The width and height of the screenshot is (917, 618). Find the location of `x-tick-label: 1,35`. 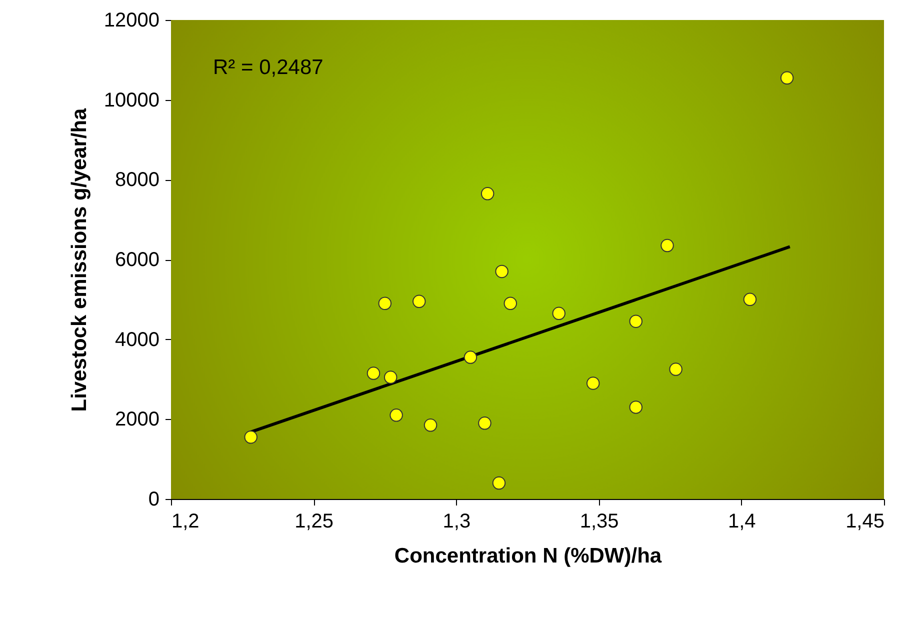

x-tick-label: 1,35 is located at coordinates (599, 521).